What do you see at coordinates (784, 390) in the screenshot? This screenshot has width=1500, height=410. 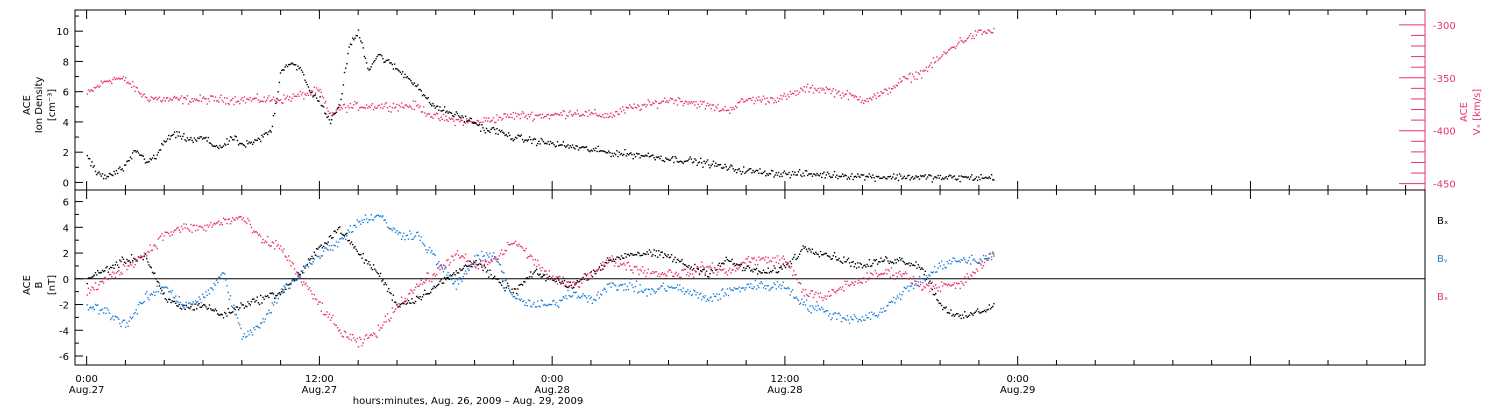 I see `time-tick-date: Aug.28` at bounding box center [784, 390].